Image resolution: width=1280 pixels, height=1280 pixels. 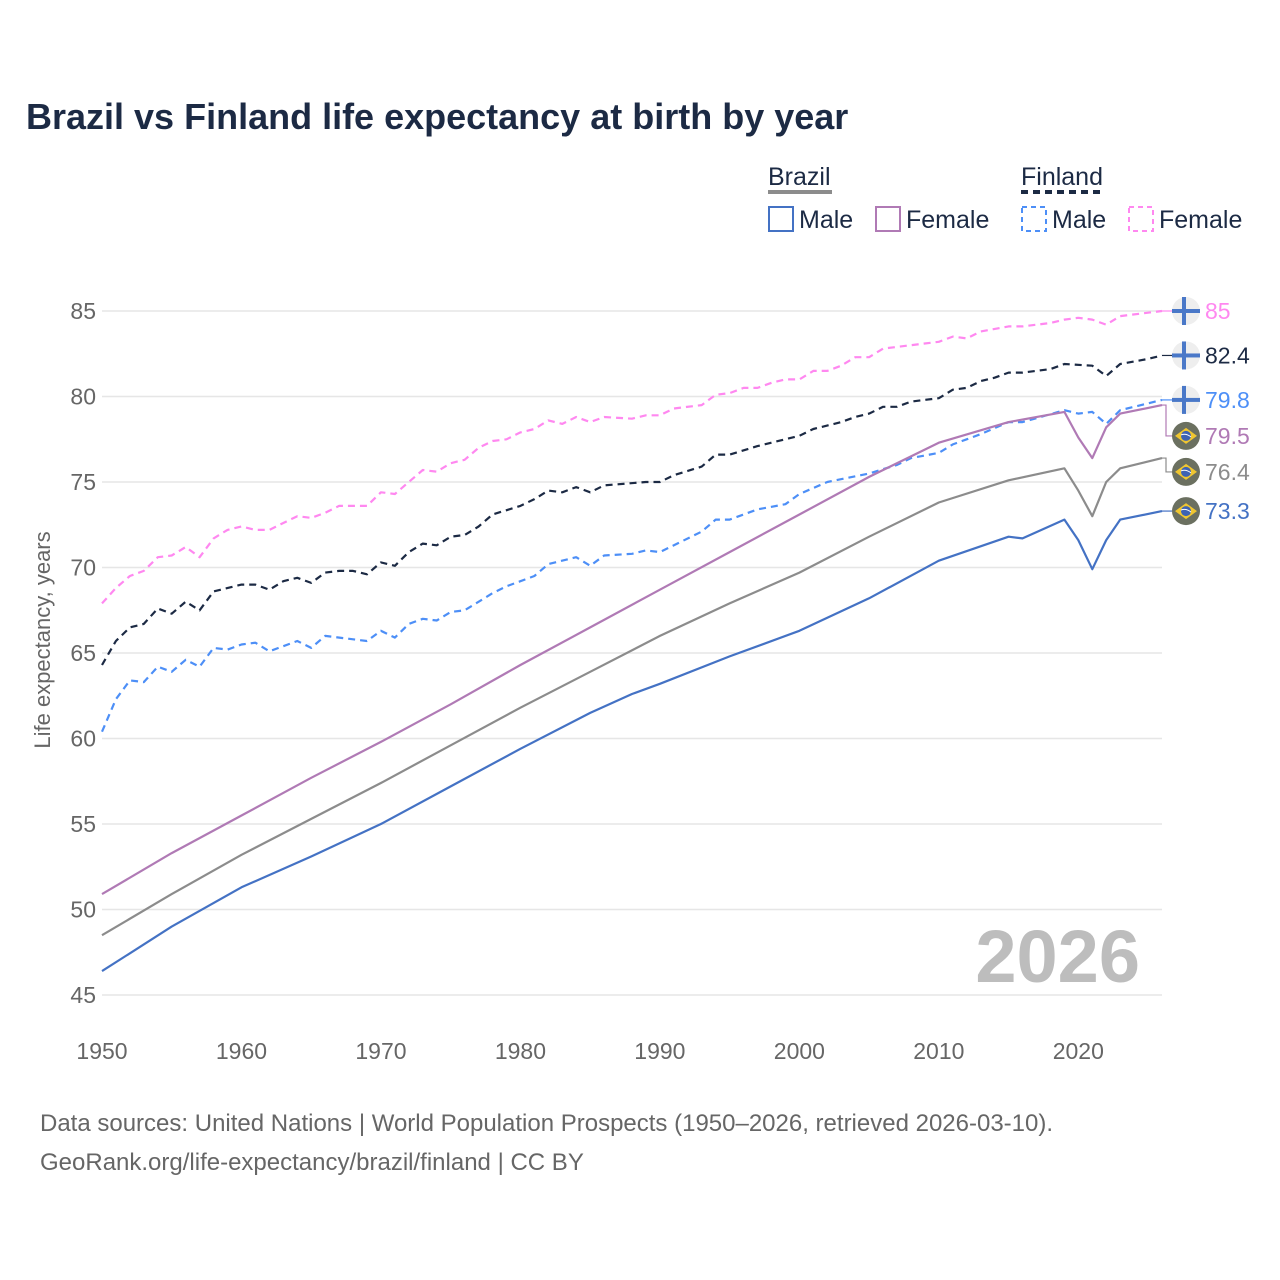 What do you see at coordinates (1078, 1051) in the screenshot?
I see `x-tick-label: 2020` at bounding box center [1078, 1051].